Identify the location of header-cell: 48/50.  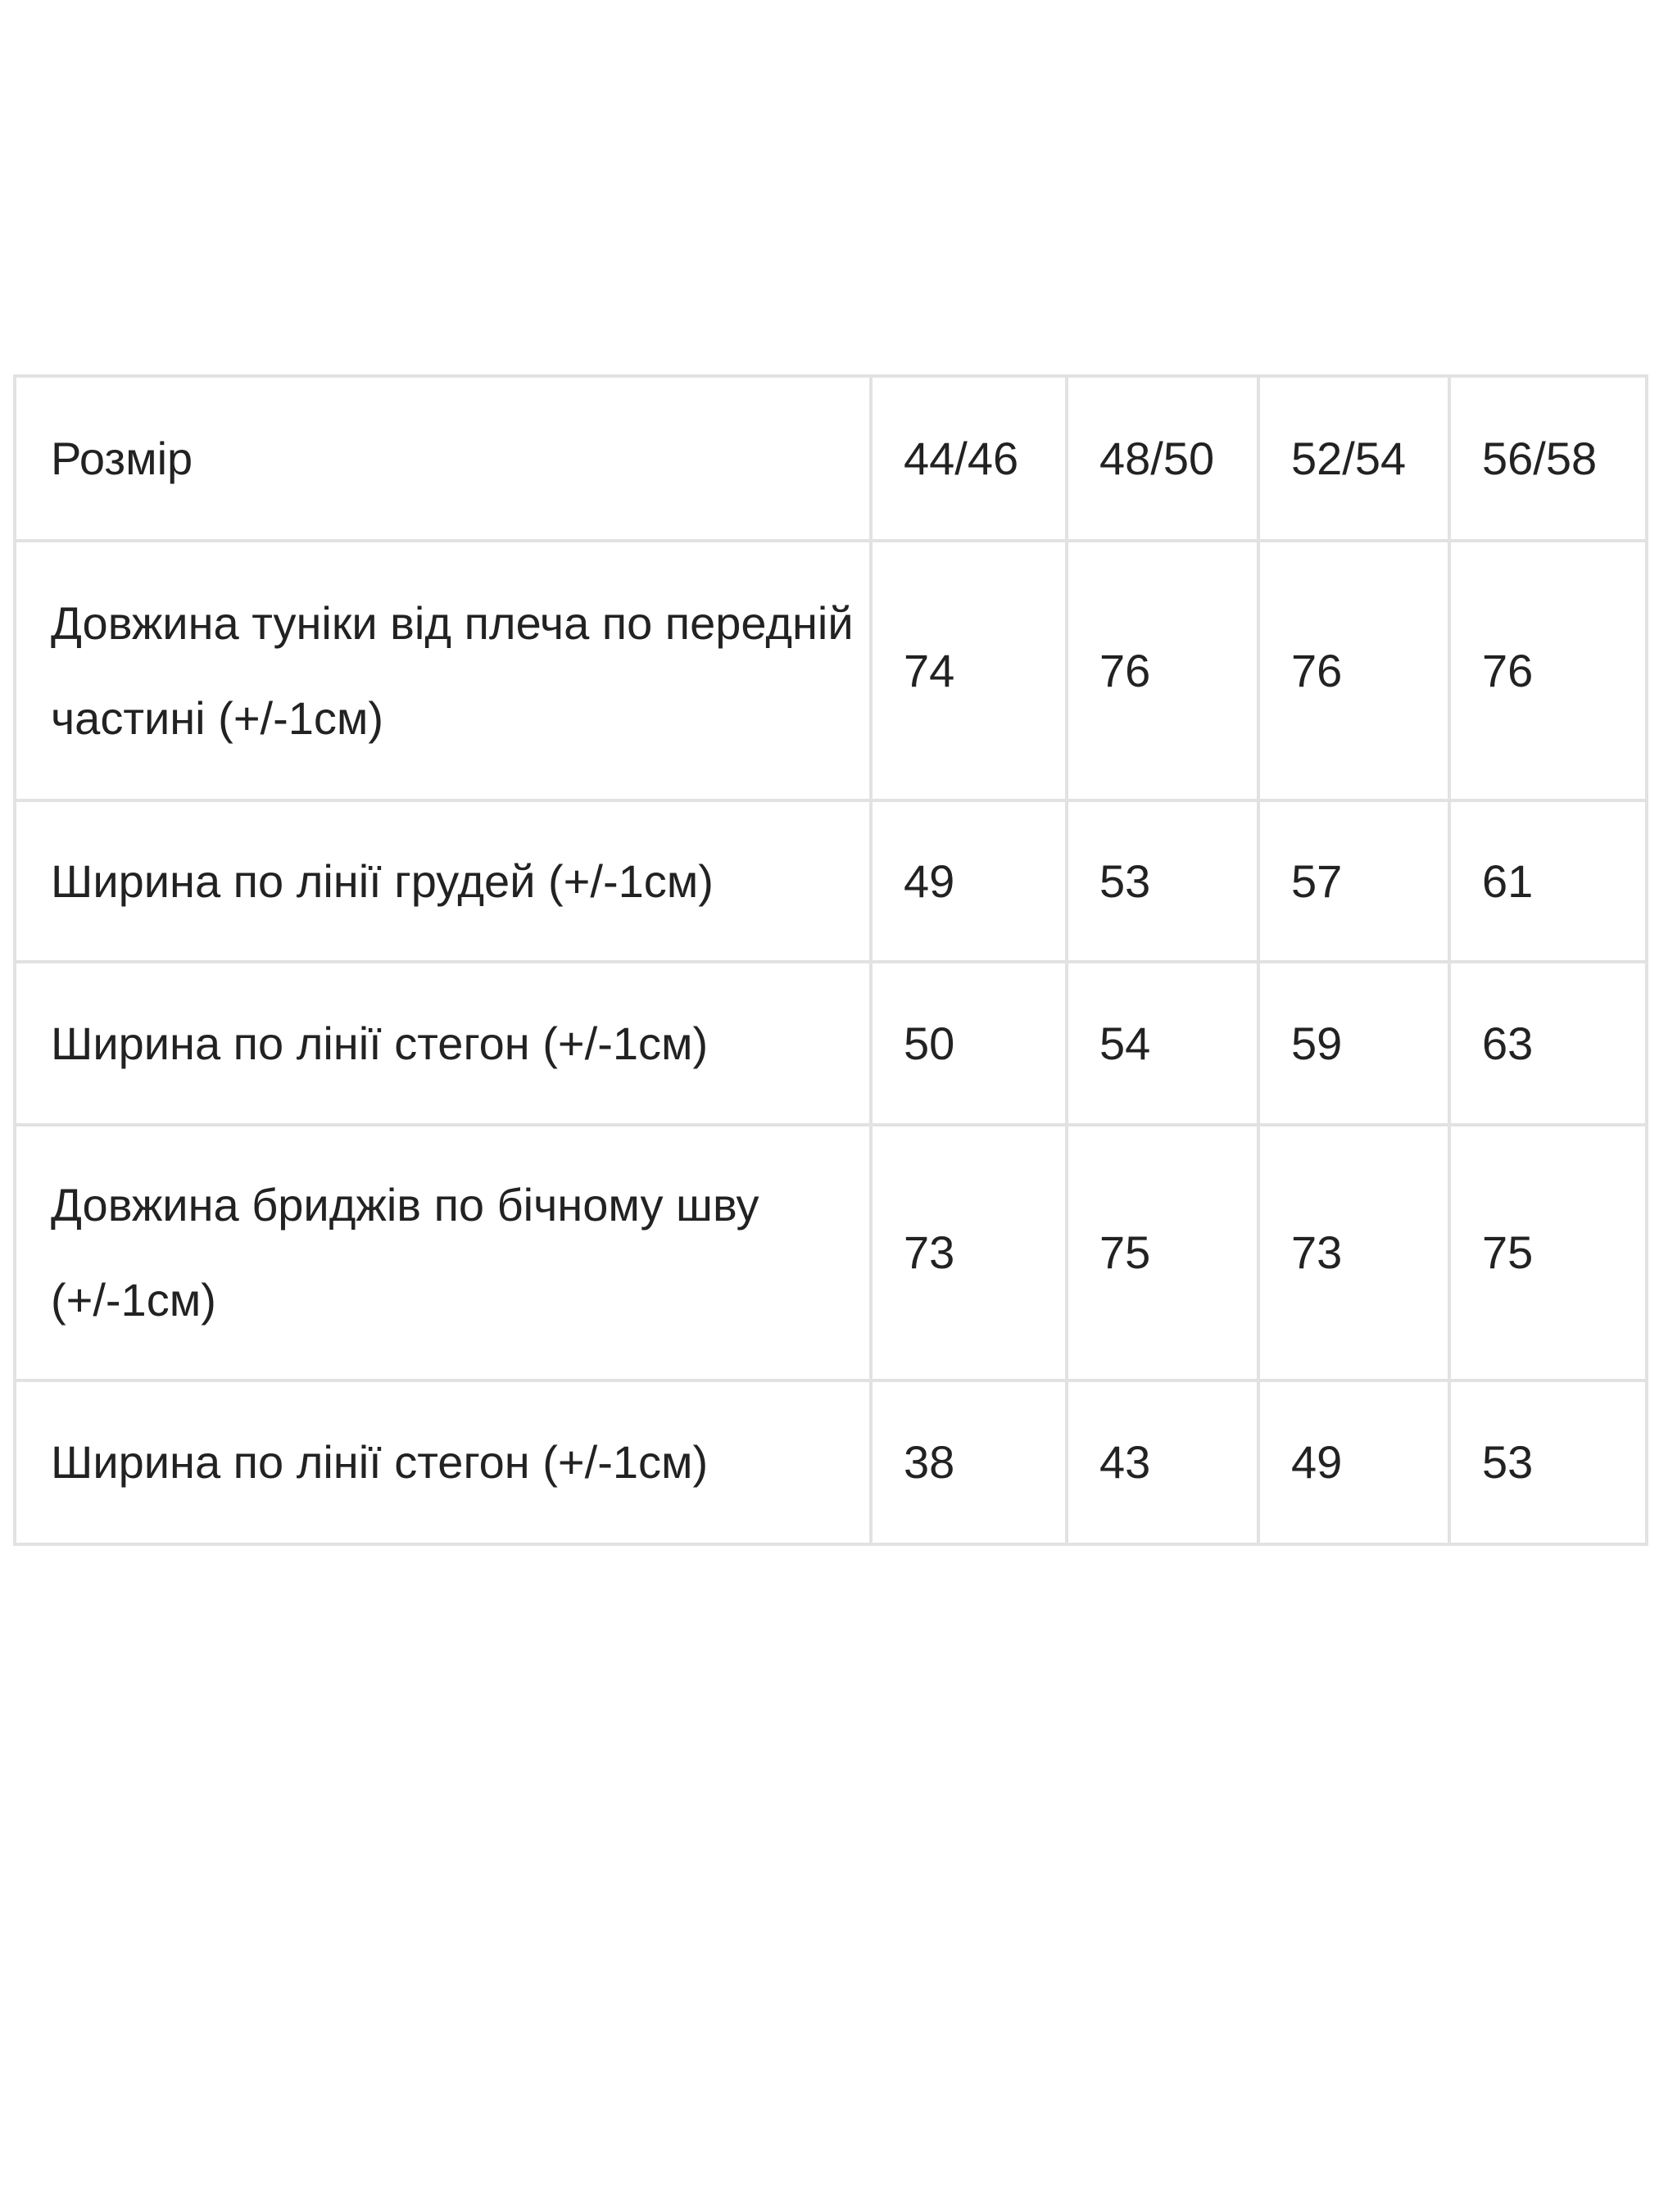
(1162, 458).